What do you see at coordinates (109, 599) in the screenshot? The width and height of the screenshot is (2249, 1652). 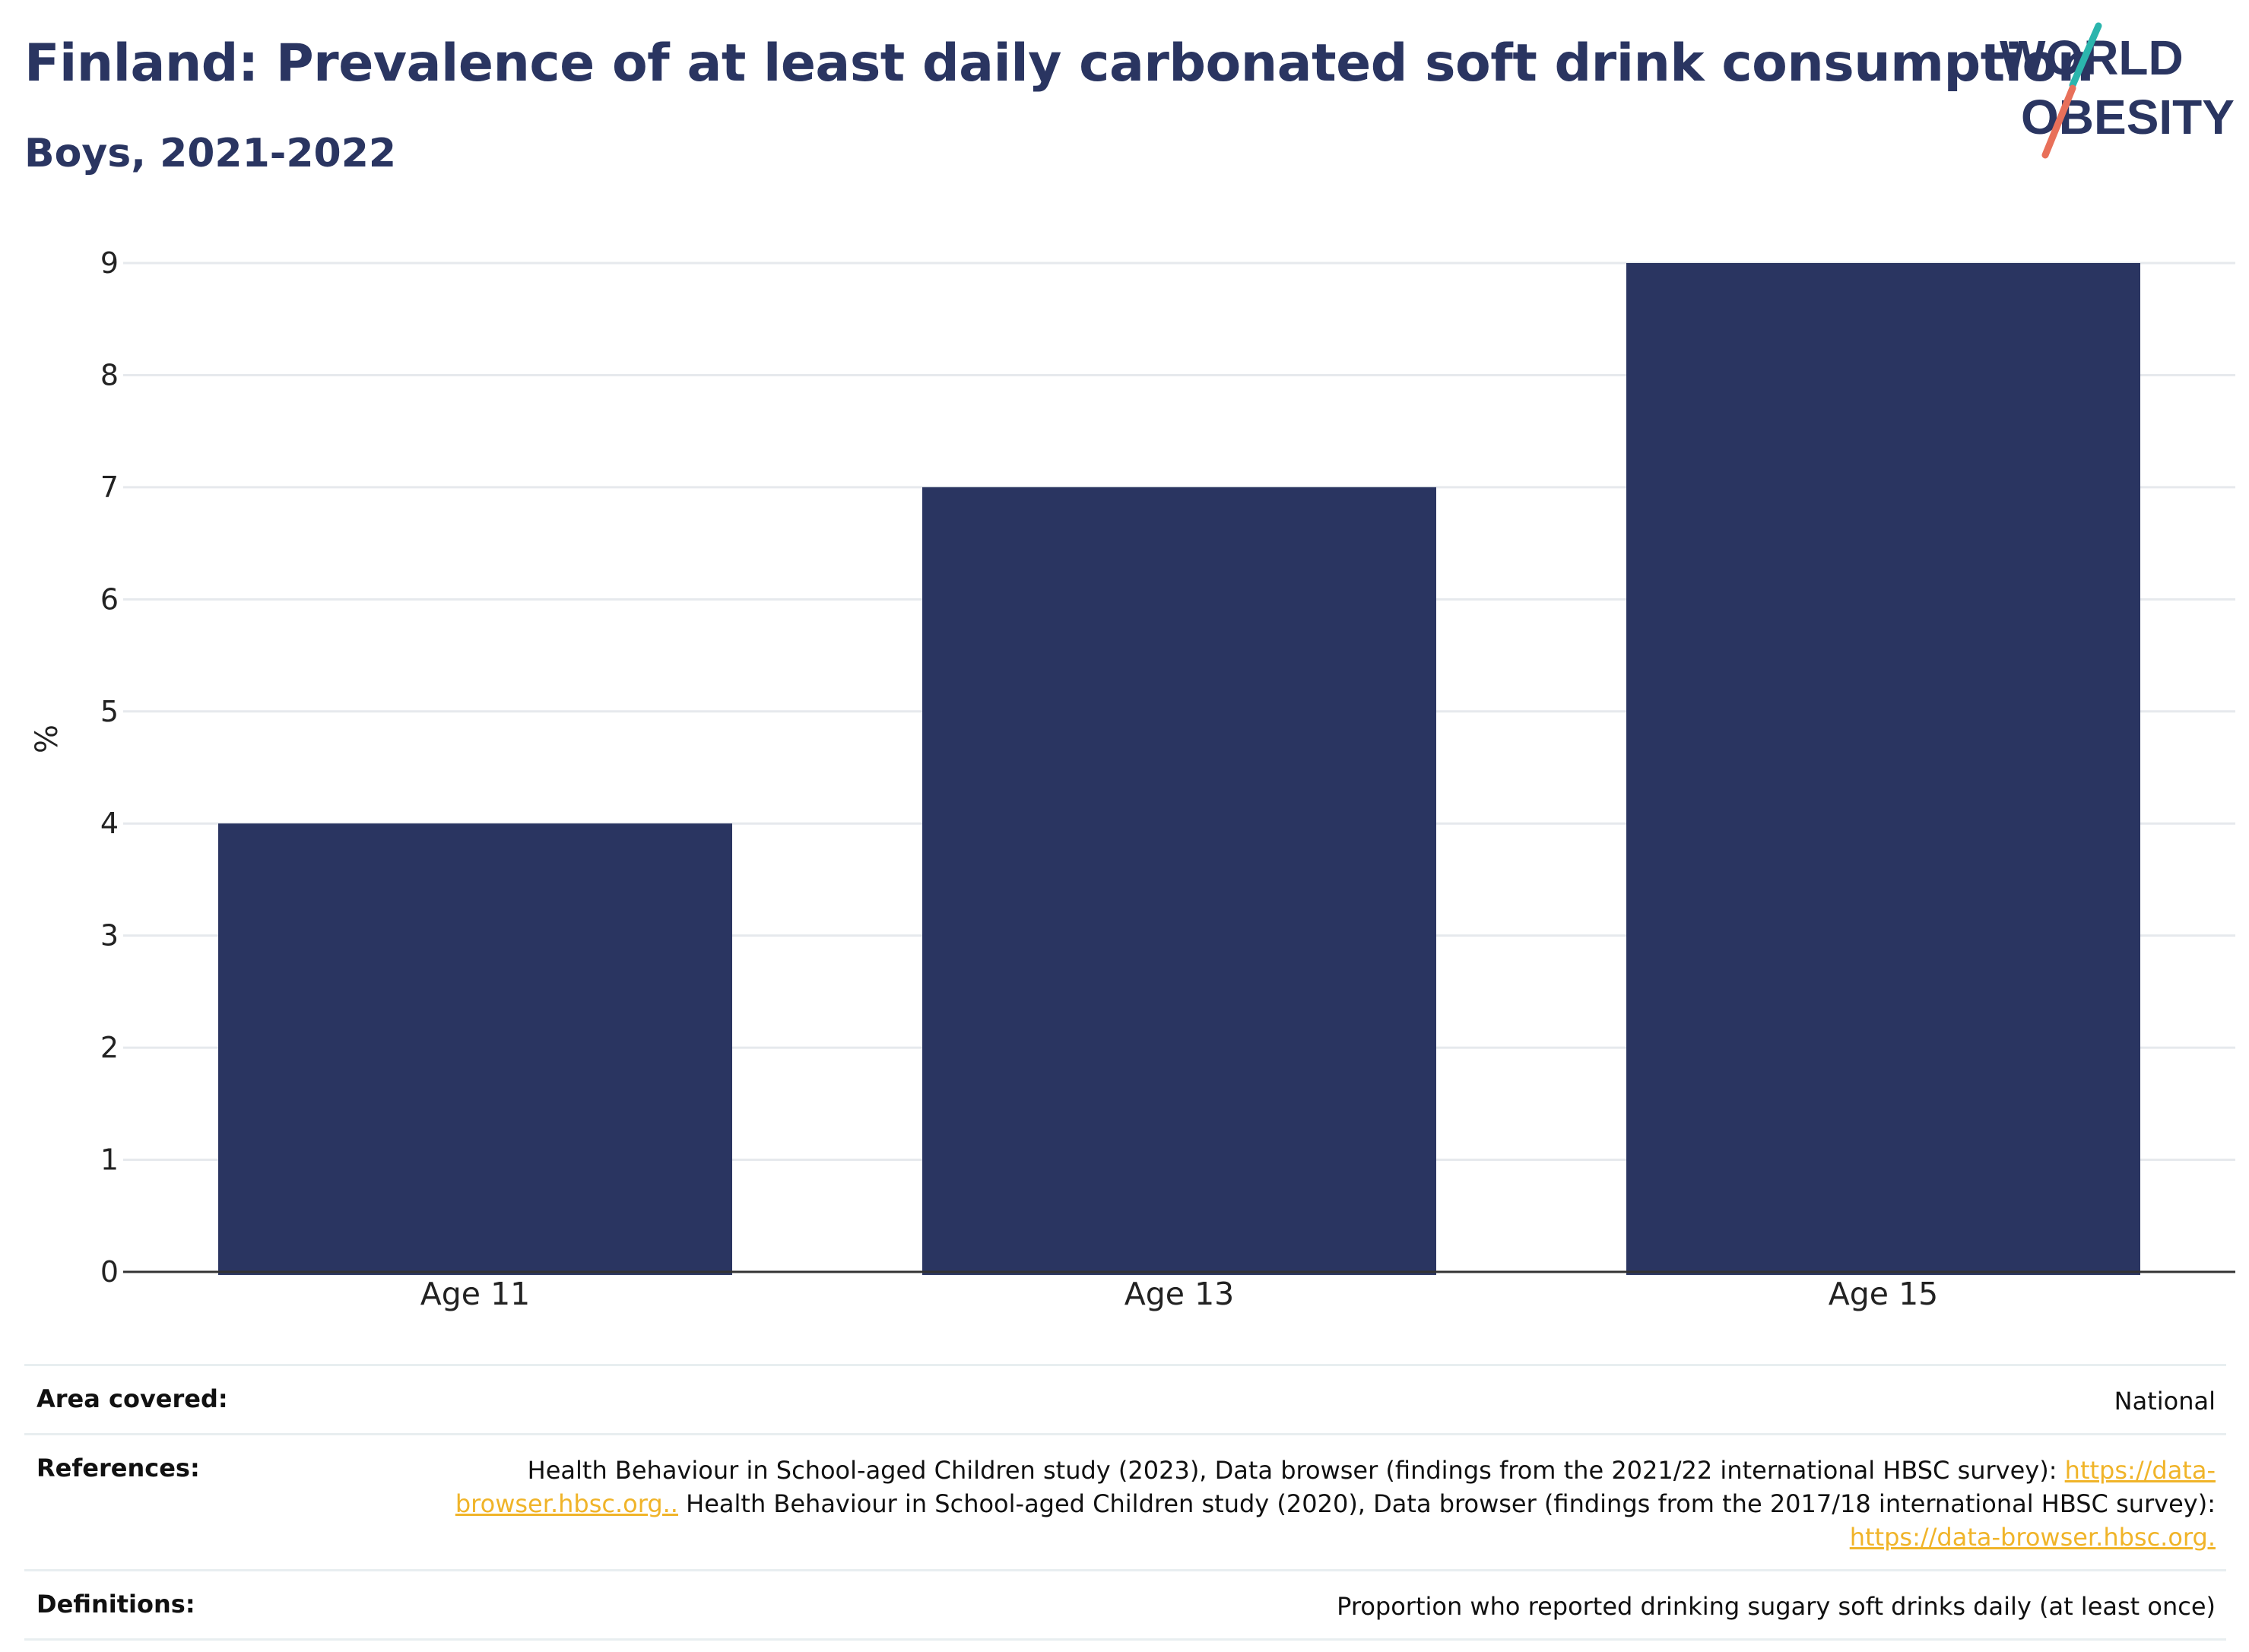 I see `y-tick-label: 6` at bounding box center [109, 599].